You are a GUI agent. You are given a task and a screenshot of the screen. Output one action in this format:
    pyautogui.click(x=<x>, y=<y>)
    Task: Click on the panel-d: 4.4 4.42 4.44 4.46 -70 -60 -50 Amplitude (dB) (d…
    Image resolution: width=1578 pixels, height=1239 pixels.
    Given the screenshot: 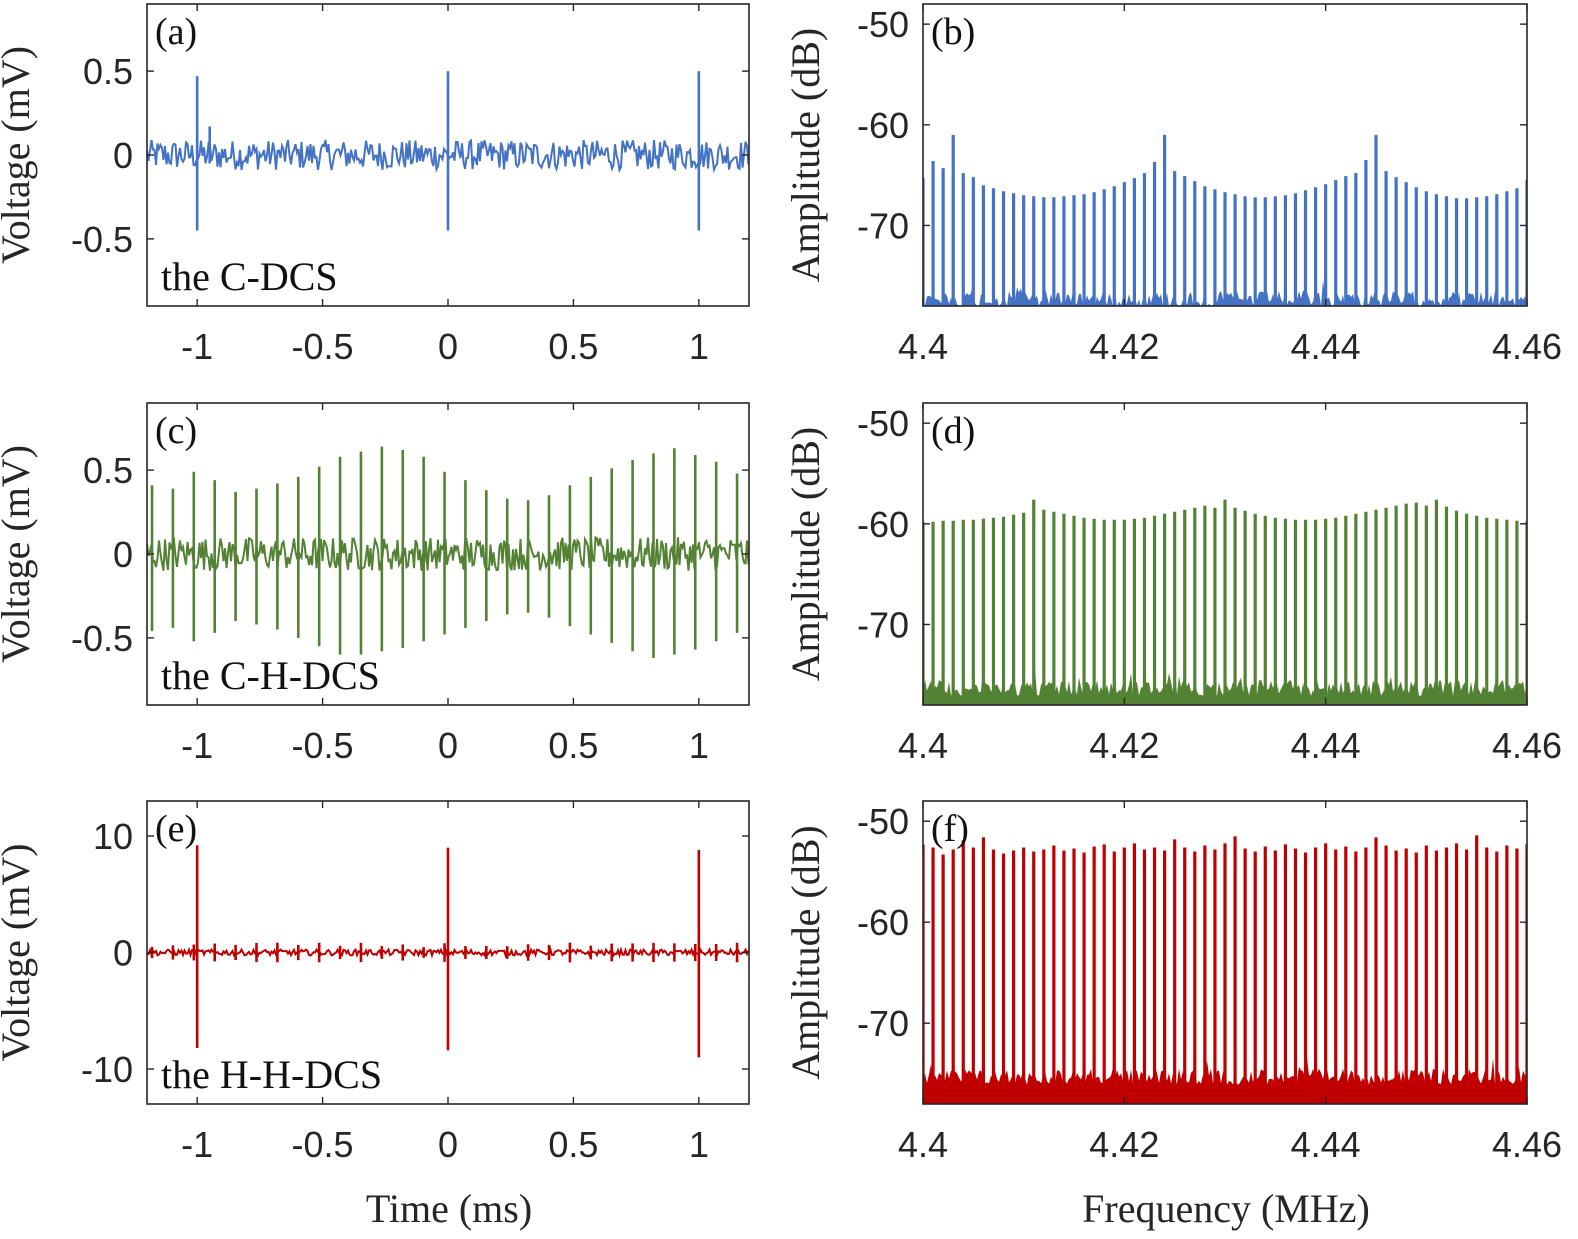 What is the action you would take?
    pyautogui.click(x=1172, y=584)
    